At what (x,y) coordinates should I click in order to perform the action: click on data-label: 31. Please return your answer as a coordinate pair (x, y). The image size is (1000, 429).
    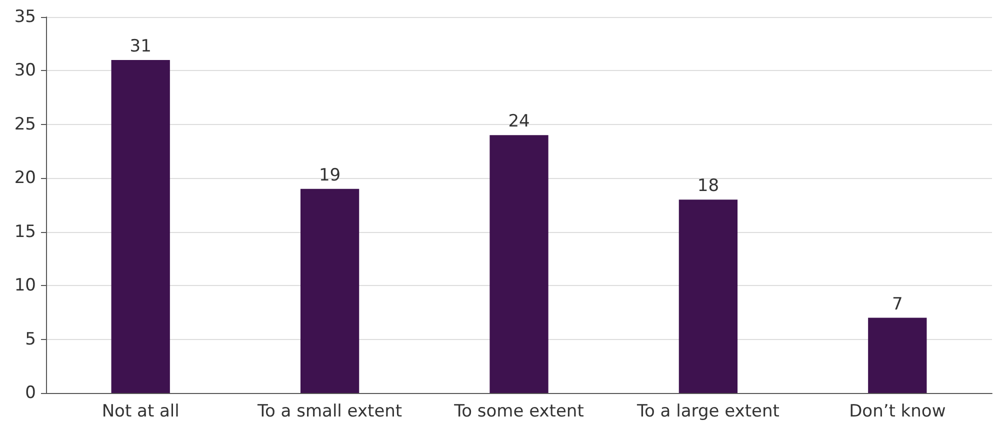
    Looking at the image, I should click on (141, 46).